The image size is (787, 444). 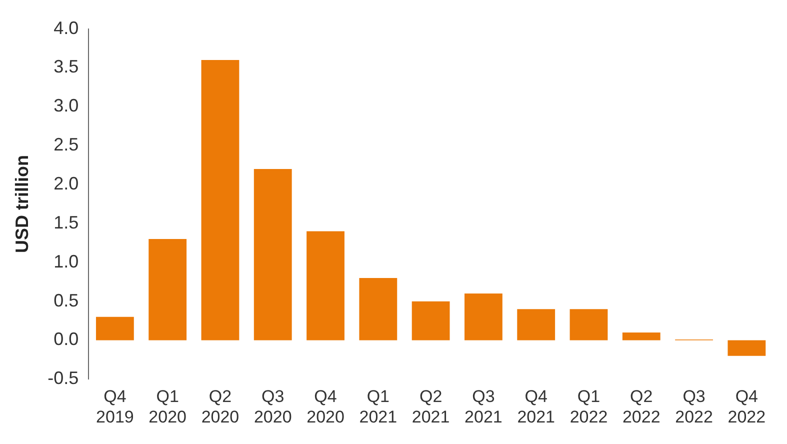 What do you see at coordinates (22, 204) in the screenshot?
I see `y-axis-title: USD trillion` at bounding box center [22, 204].